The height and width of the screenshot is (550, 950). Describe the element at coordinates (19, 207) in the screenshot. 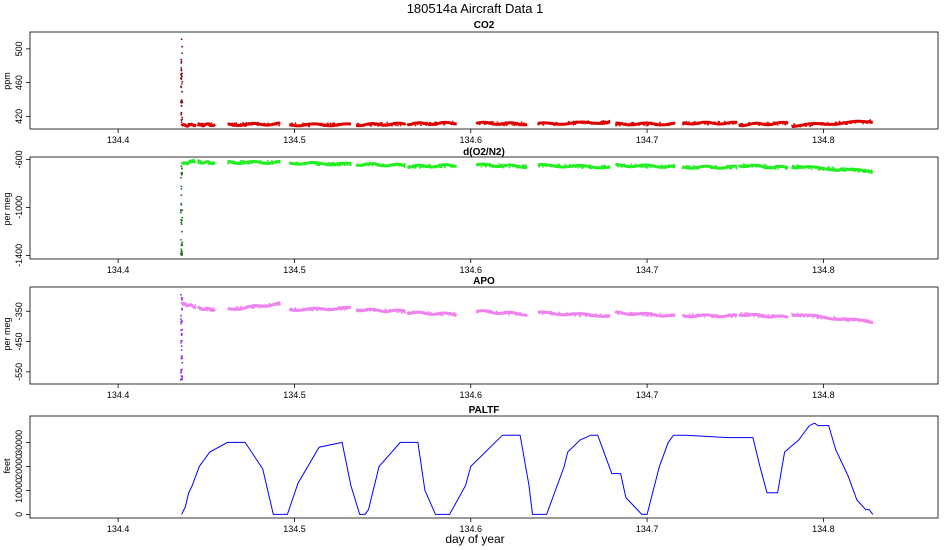

I see `o2n2-y-tick-label: -1000` at that location.